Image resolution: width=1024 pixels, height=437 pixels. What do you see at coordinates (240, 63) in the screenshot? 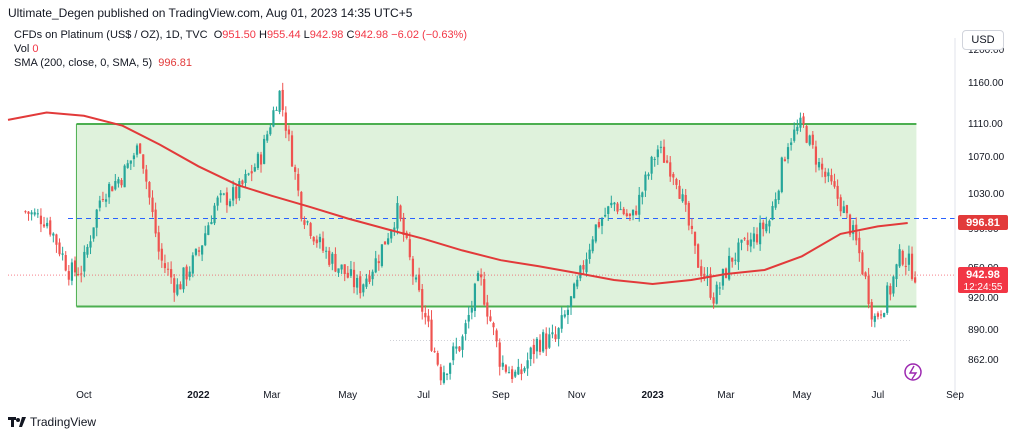
I see `legend-sma-row: SMA (200, close, 0, SMA, 5) 996.81` at bounding box center [240, 63].